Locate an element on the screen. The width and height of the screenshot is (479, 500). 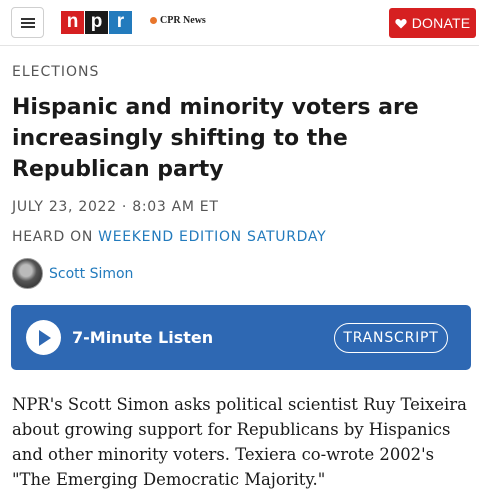
npr-logo: n p r is located at coordinates (96, 22).